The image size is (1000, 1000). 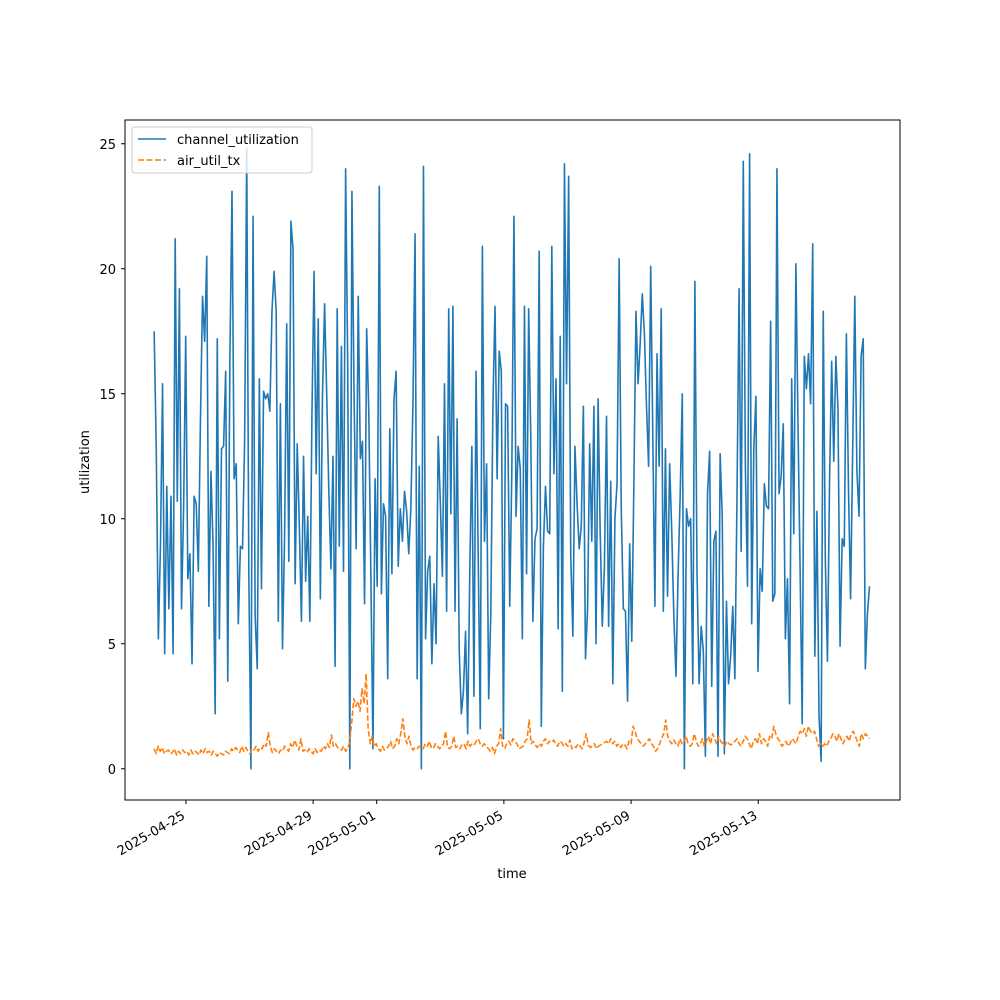 I want to click on legend-box, so click(x=222, y=150).